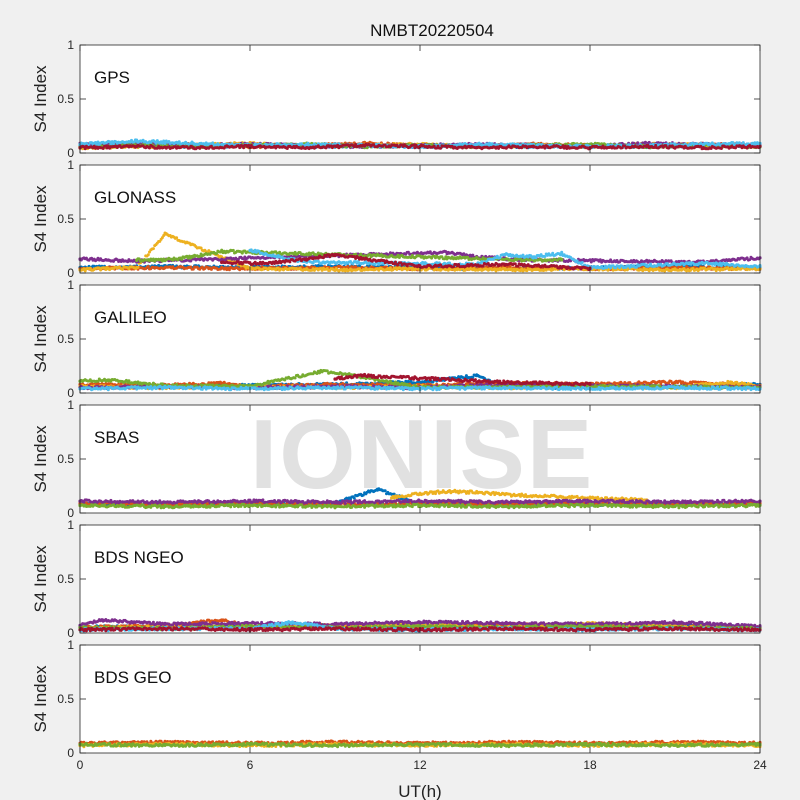 This screenshot has width=800, height=800. I want to click on figure-title: NMBT20220504, so click(432, 30).